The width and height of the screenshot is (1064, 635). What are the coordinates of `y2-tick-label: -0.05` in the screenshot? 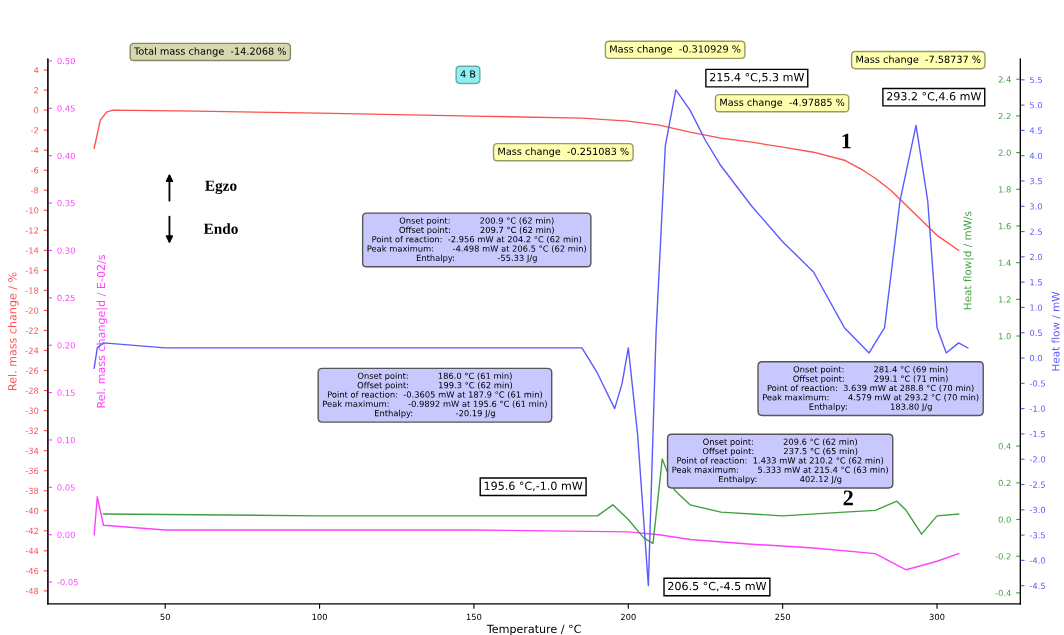 It's located at (67, 582).